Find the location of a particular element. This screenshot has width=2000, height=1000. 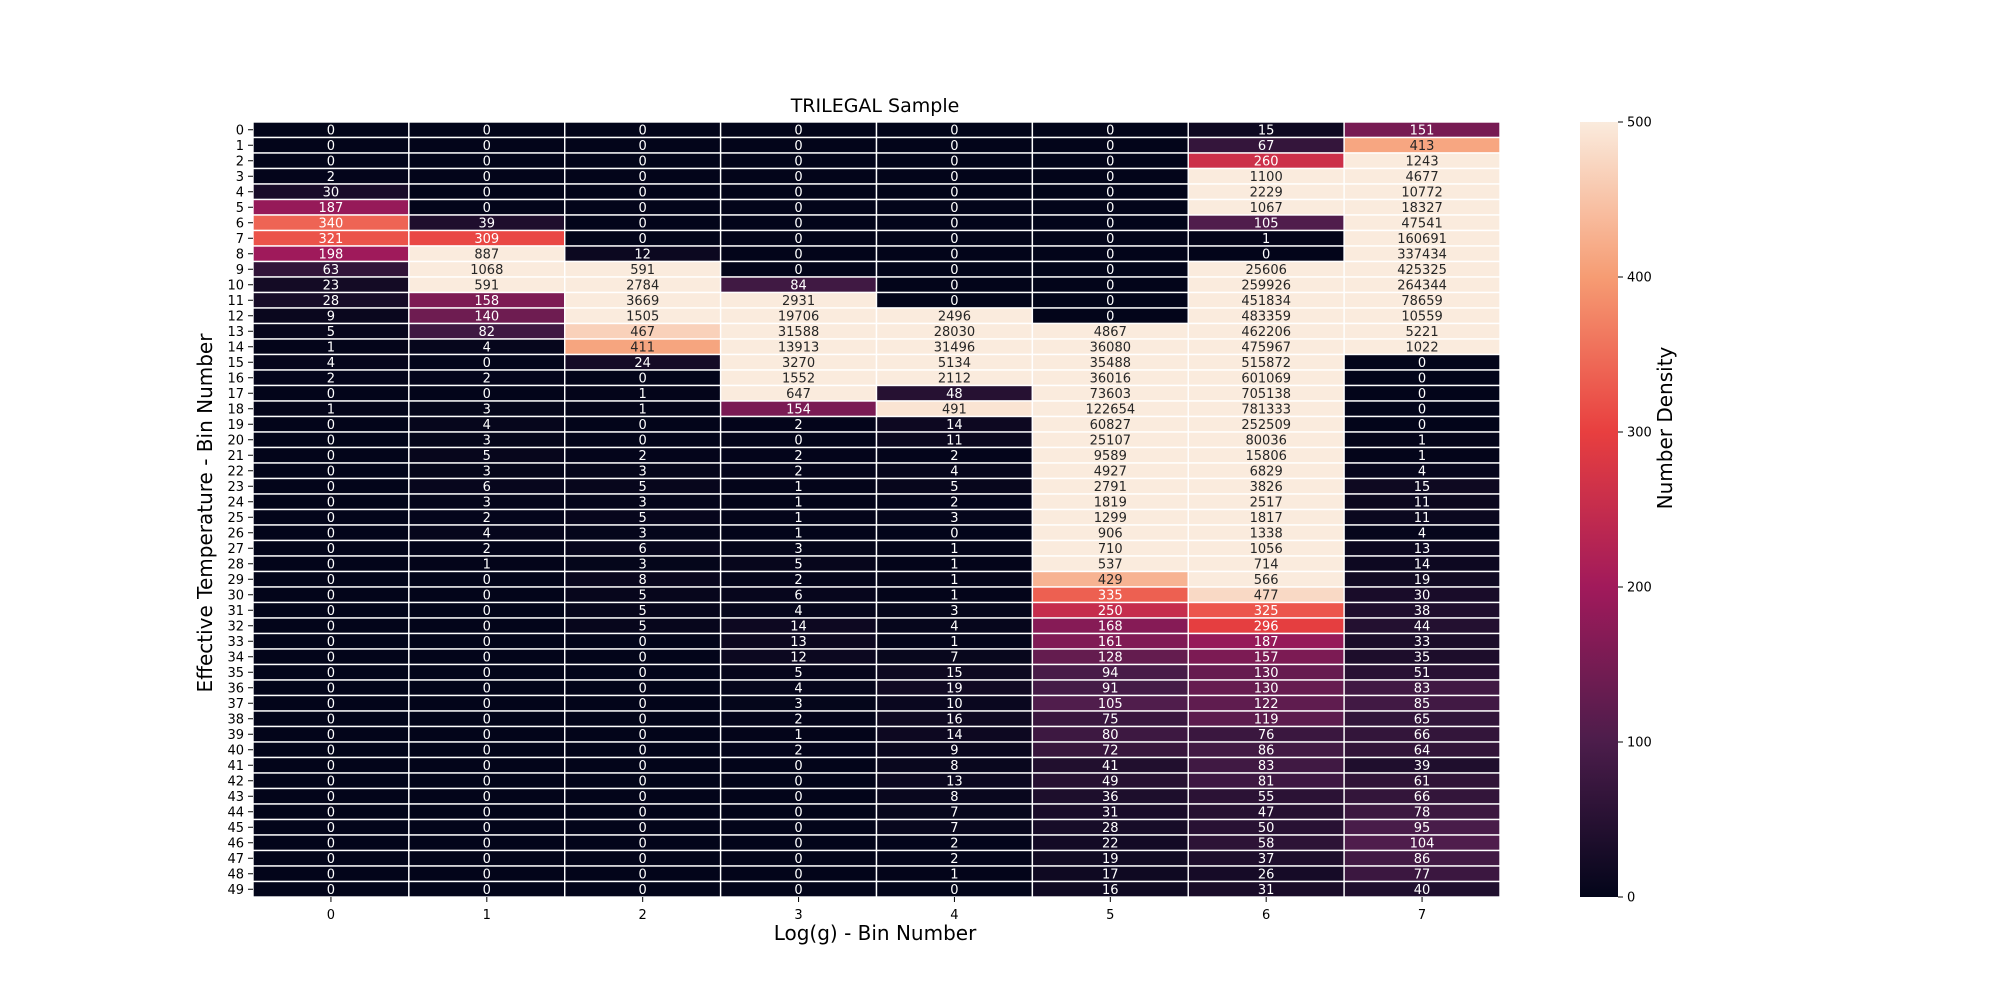

cell-value-label: 260 is located at coordinates (1266, 161).